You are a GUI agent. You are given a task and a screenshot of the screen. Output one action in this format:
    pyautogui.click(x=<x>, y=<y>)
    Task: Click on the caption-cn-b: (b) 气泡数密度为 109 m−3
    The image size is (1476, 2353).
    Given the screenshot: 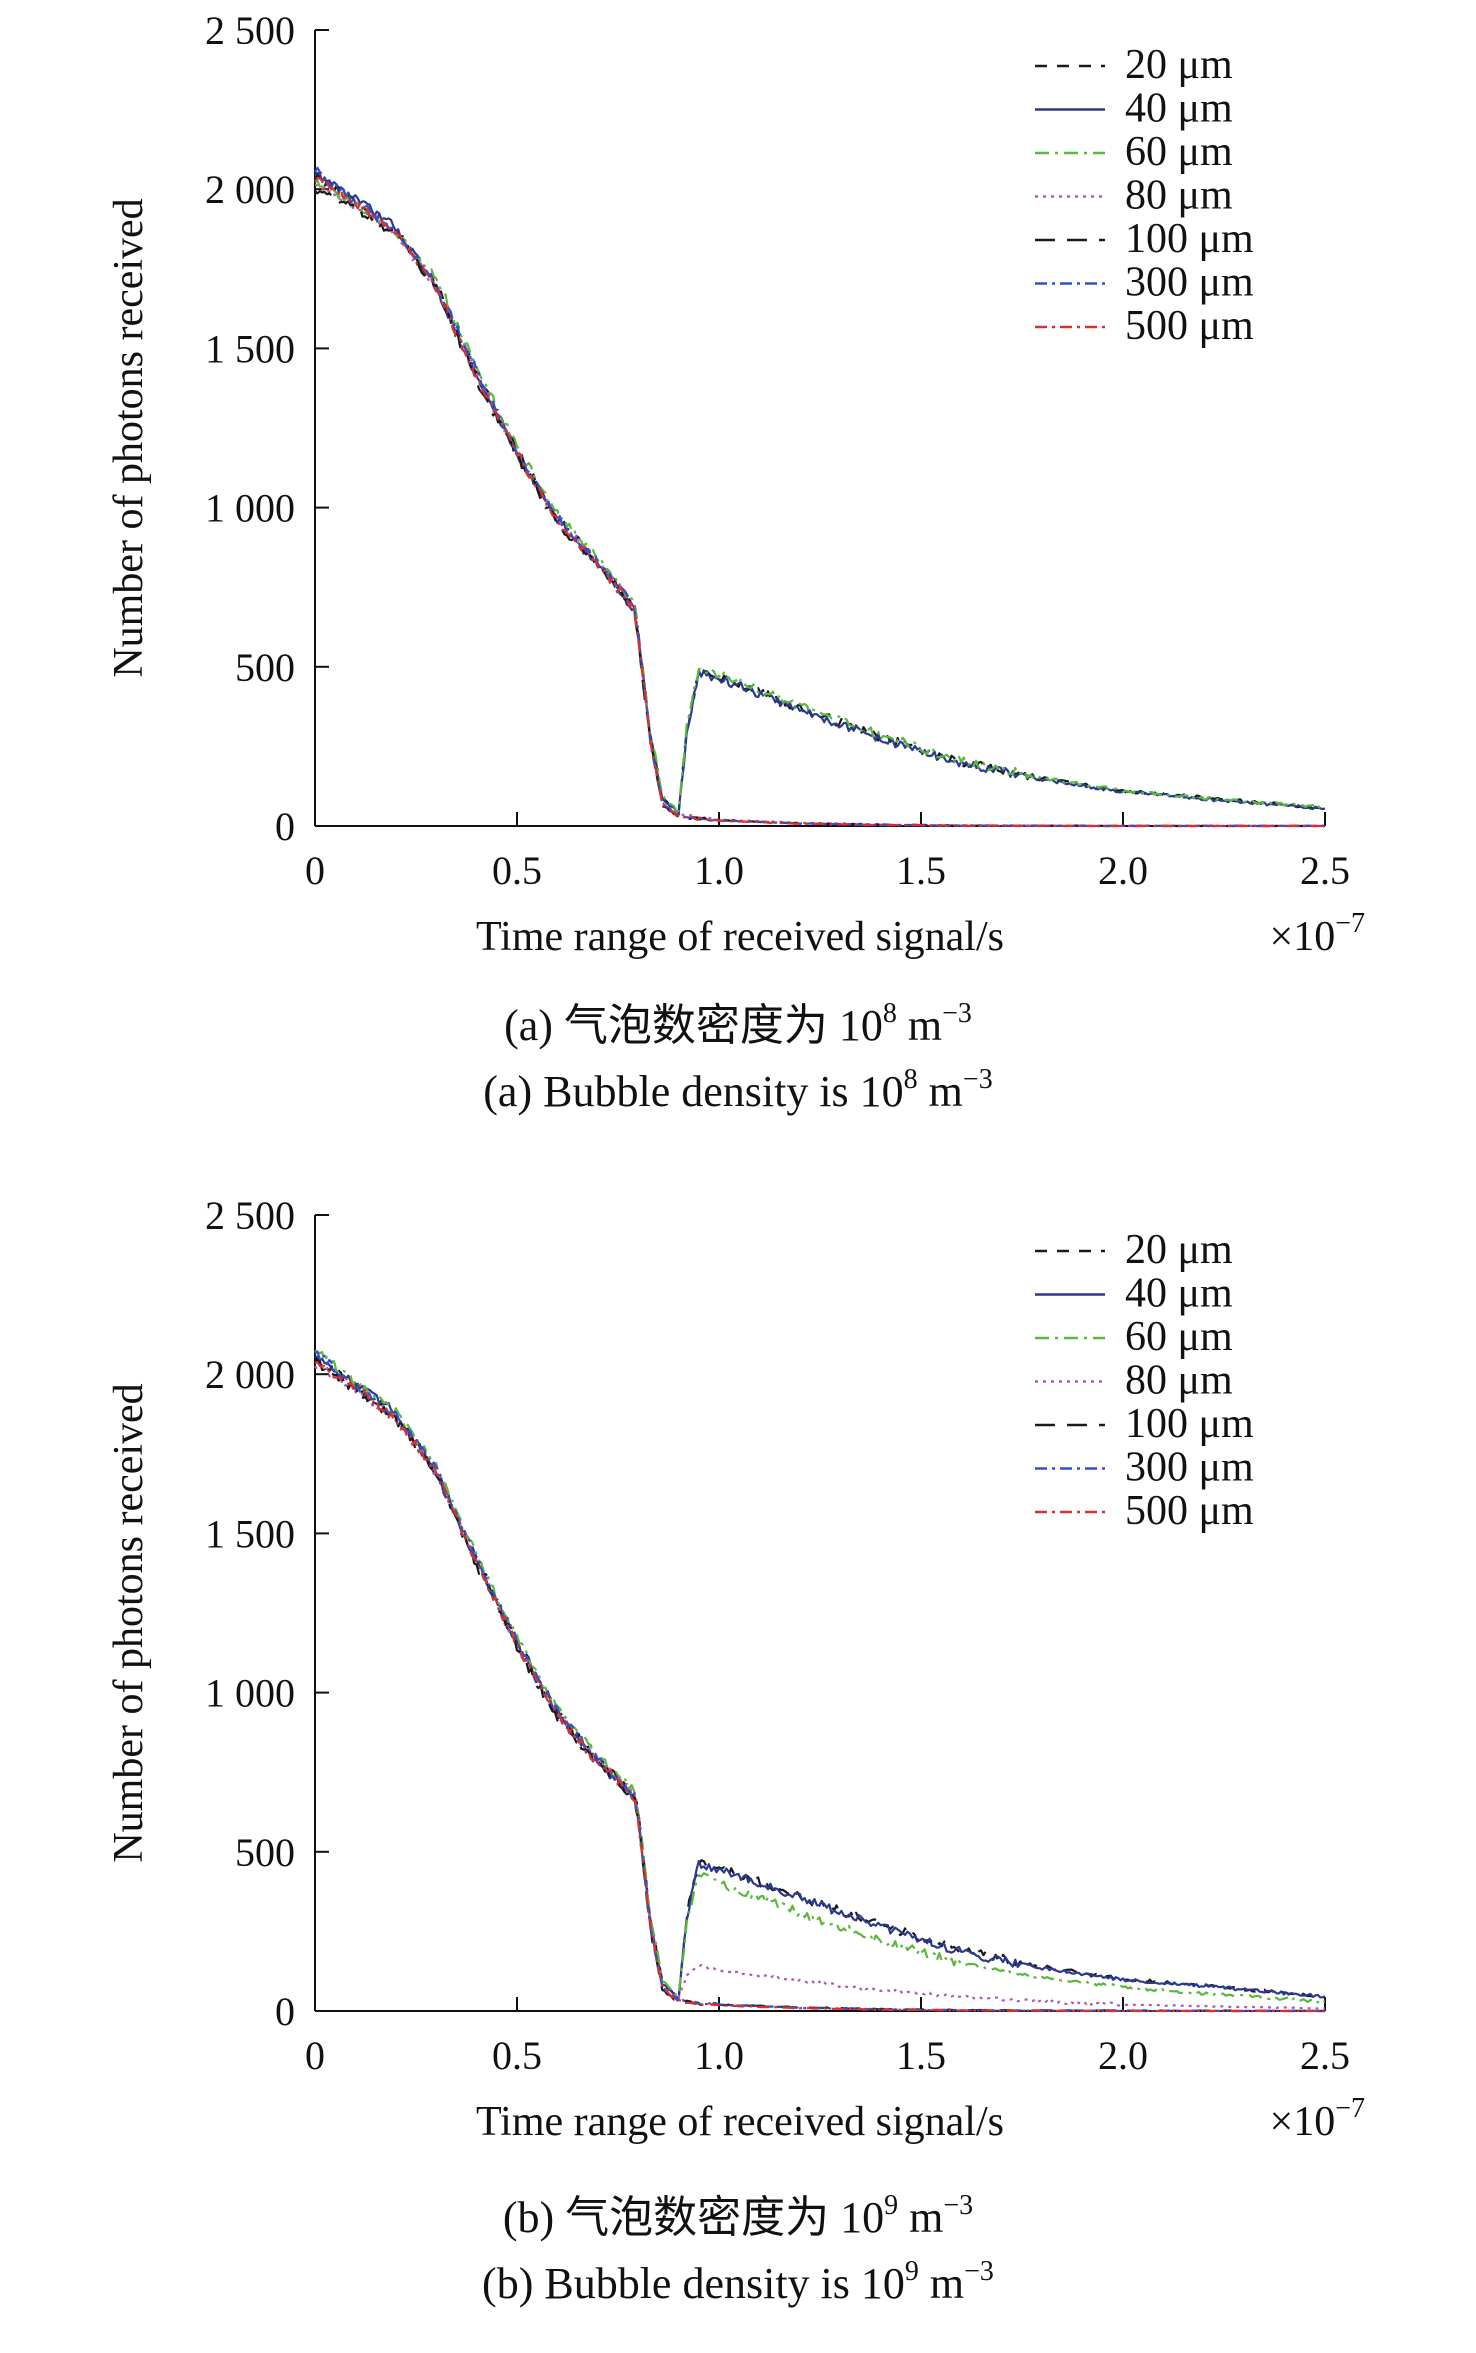 What is the action you would take?
    pyautogui.click(x=738, y=2216)
    